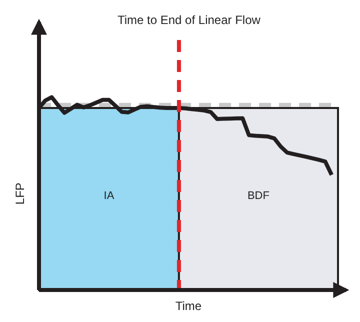 The width and height of the screenshot is (360, 322). I want to click on series-label: BDF, so click(258, 196).